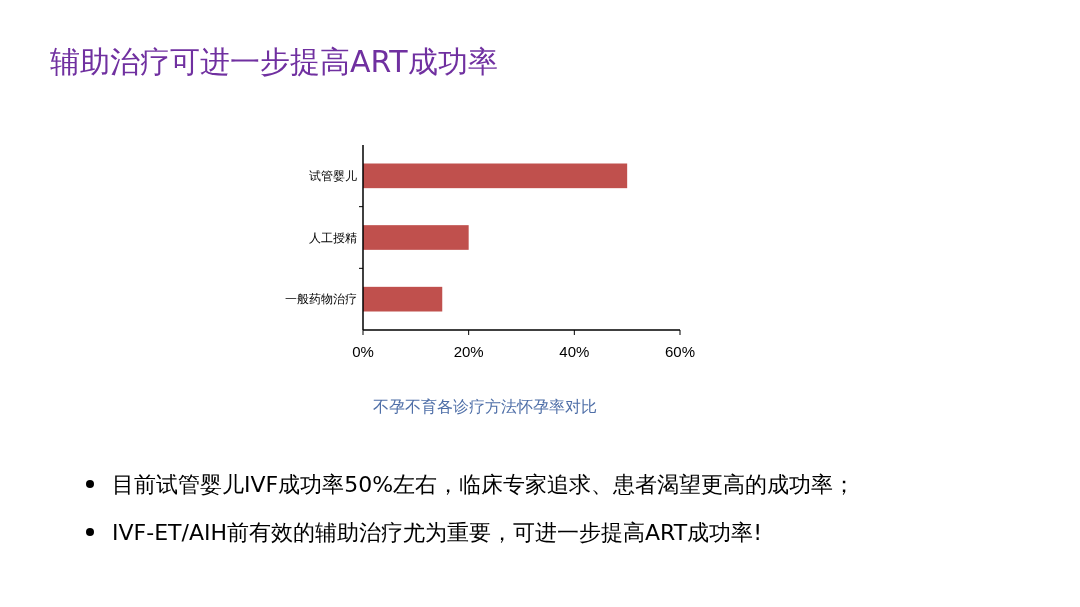 The width and height of the screenshot is (1080, 607). I want to click on text: 目前试管婴儿IVF成功率50%左右，临床专家追求、患者渴望更高的成功率；, so click(484, 484).